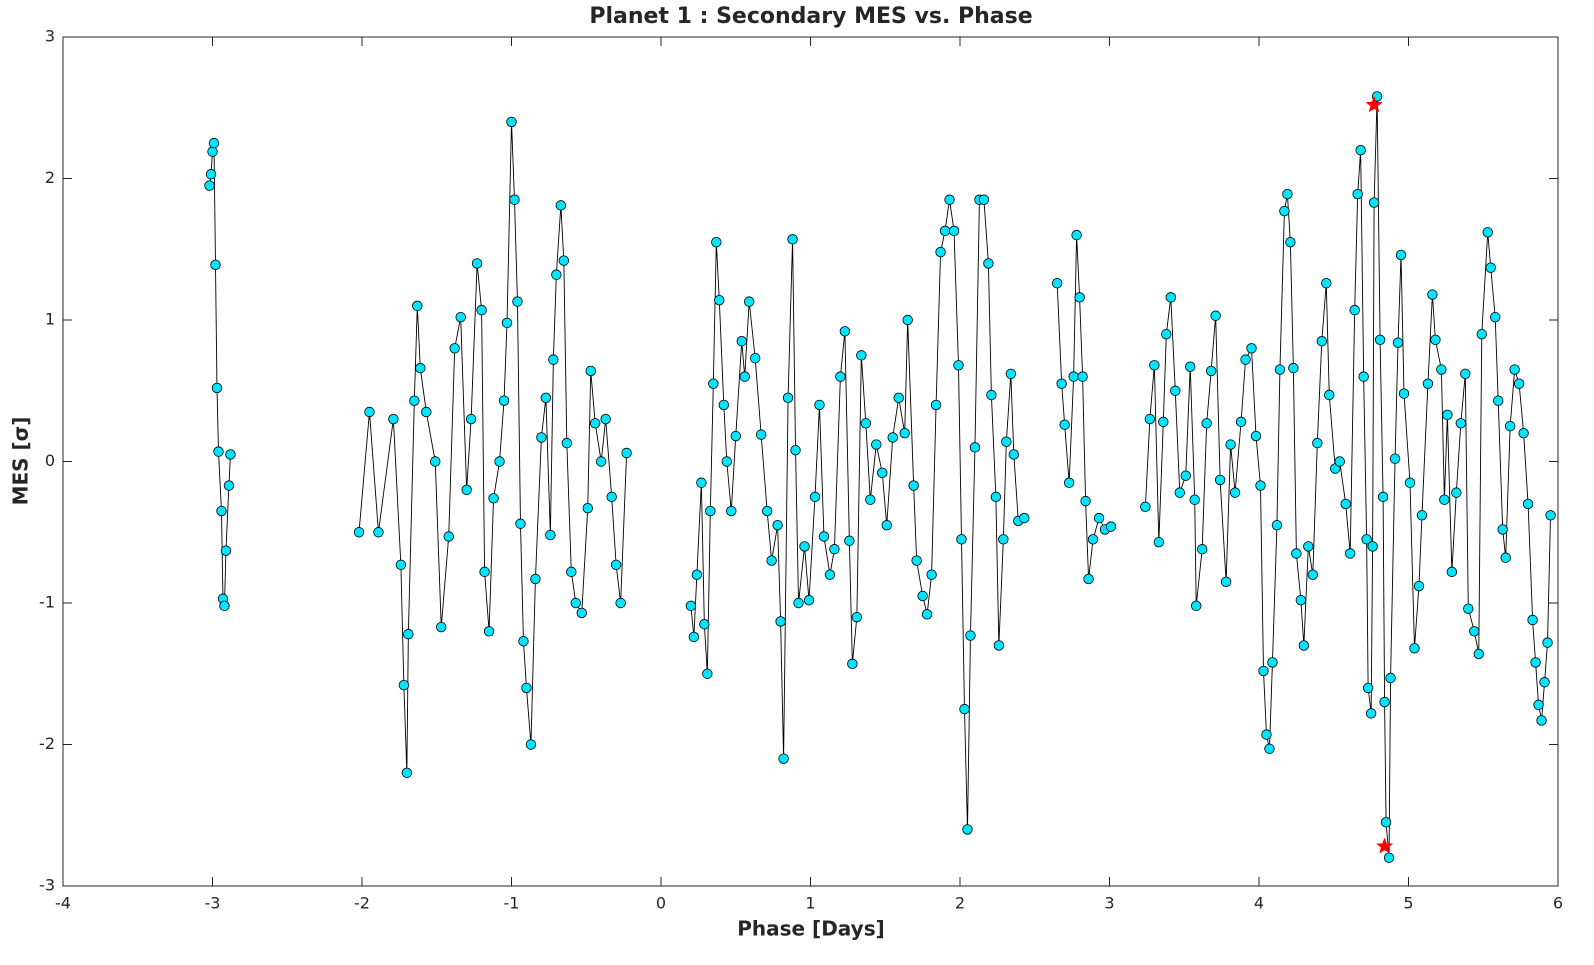  I want to click on x-tick-label: 0, so click(661, 903).